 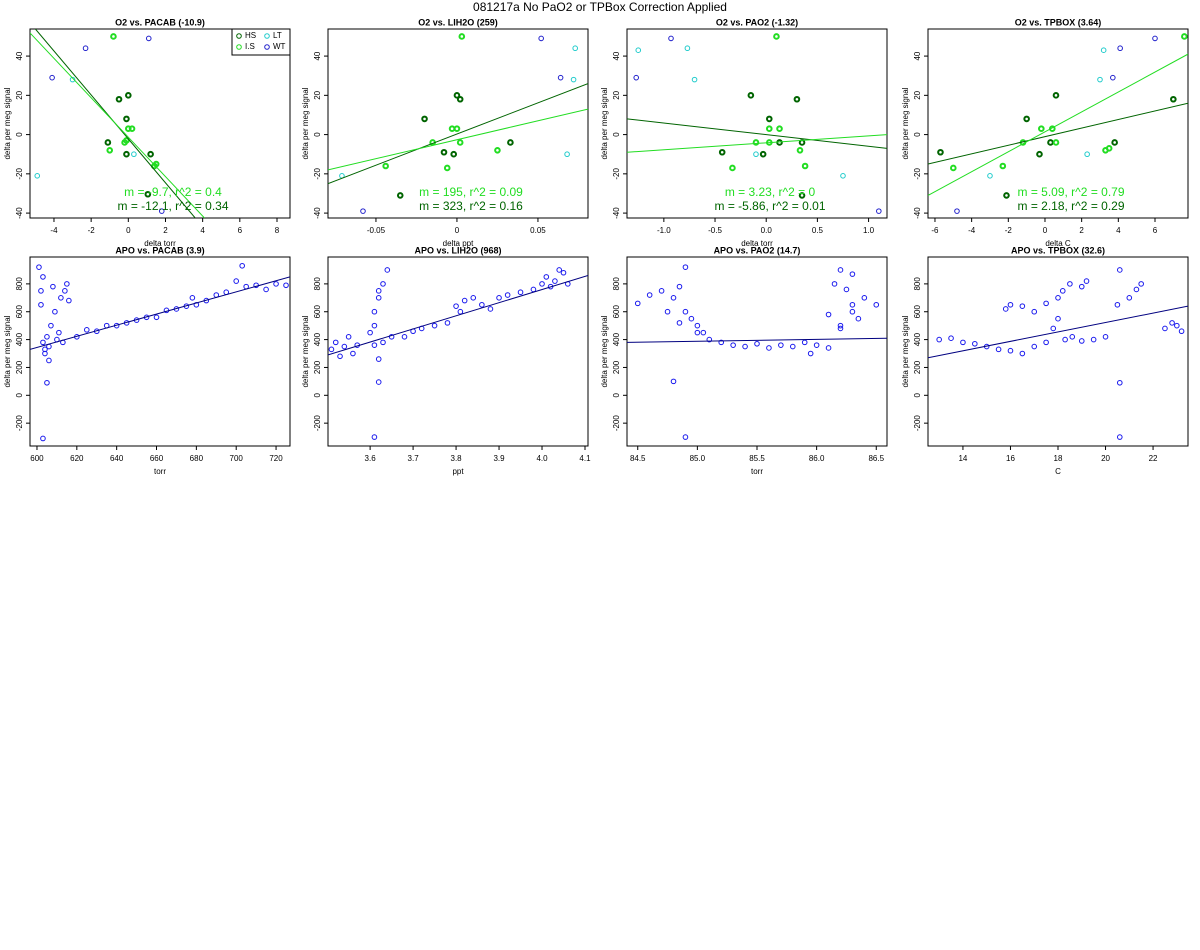 I want to click on x-tick-label: 22, so click(x=1153, y=458).